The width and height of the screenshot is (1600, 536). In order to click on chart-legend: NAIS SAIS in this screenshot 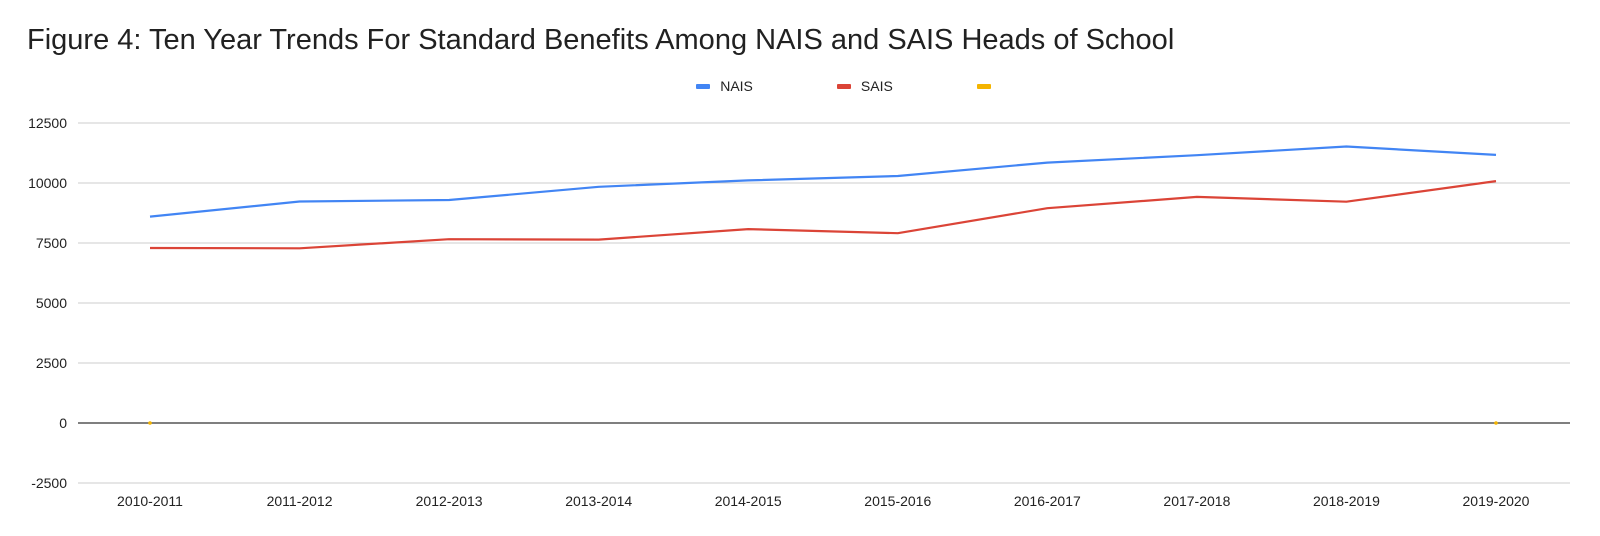, I will do `click(800, 86)`.